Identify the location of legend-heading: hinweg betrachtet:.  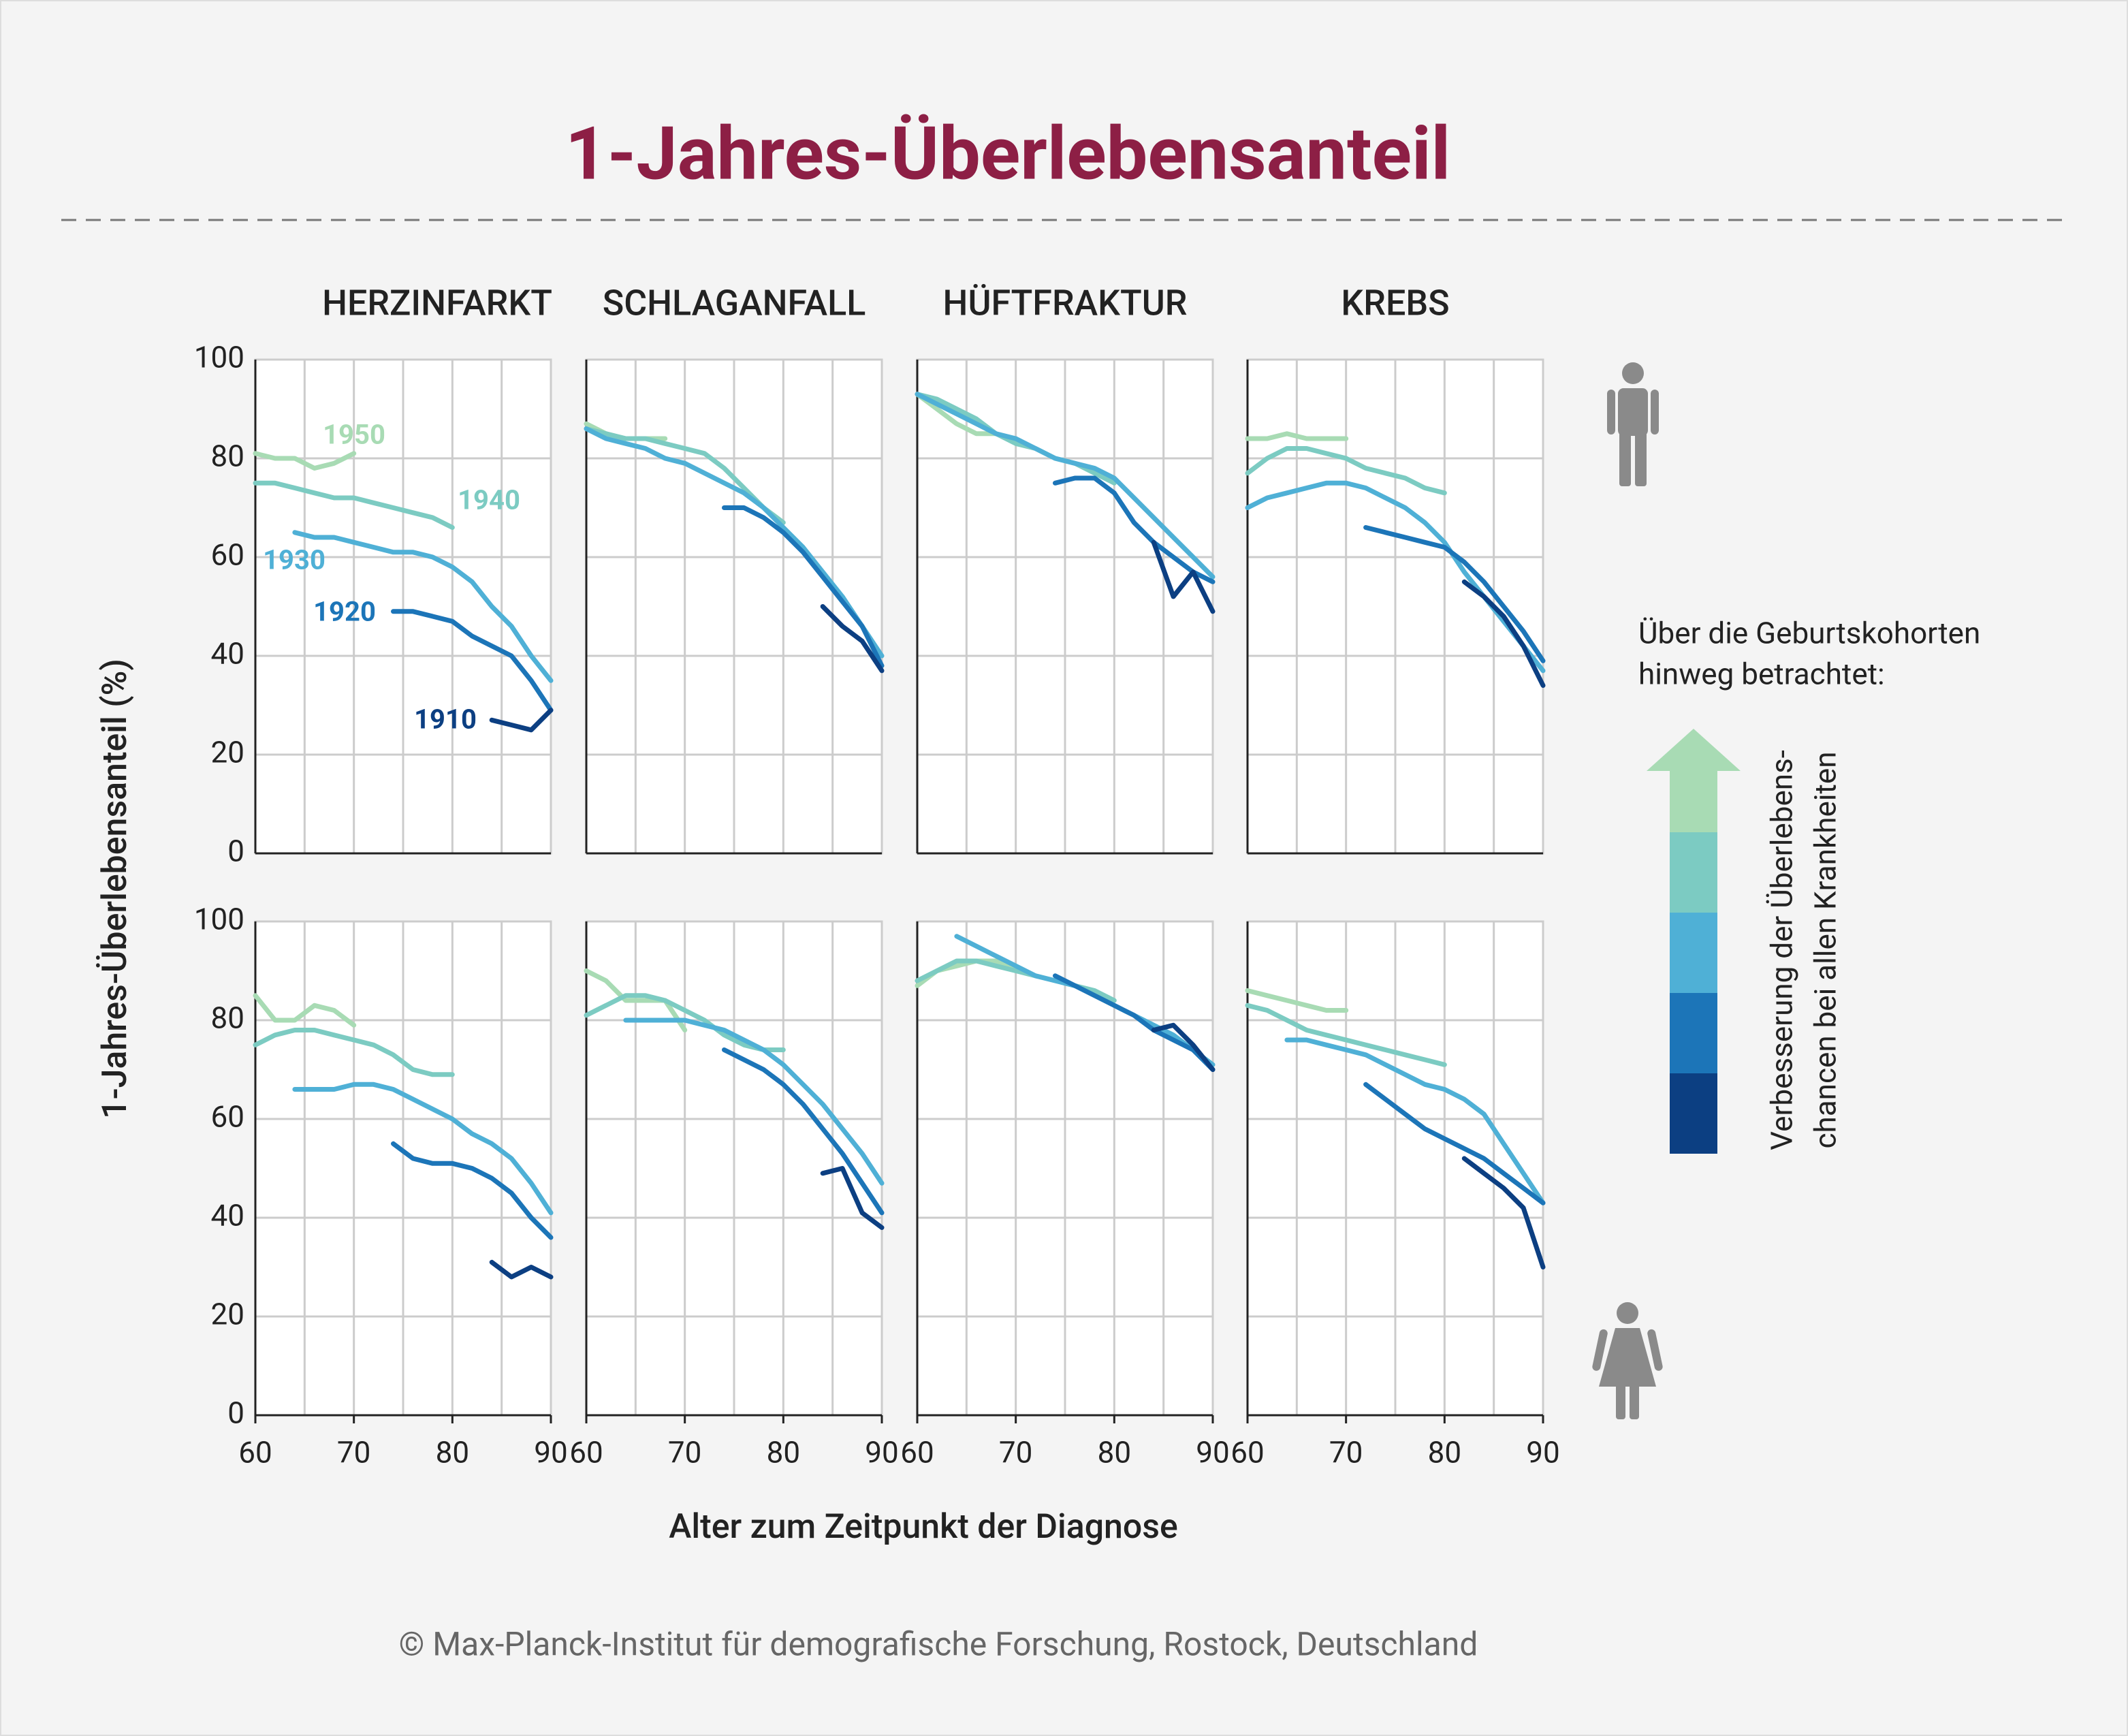
(1762, 675).